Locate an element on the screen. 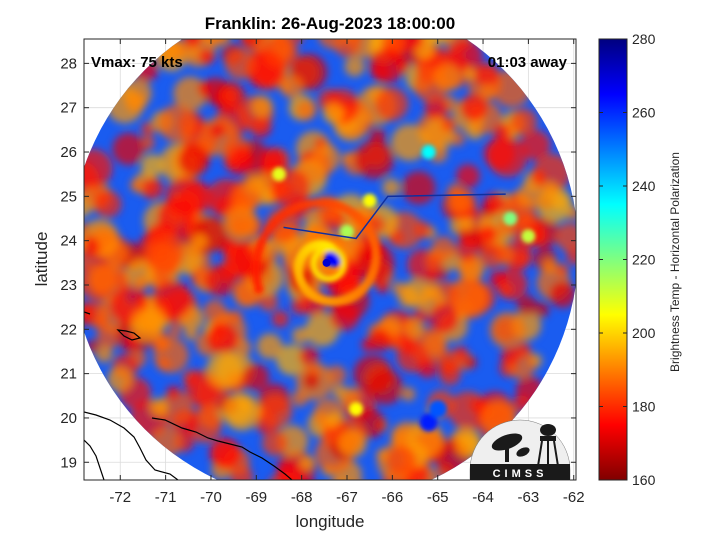  y-axis-label: latitude is located at coordinates (41, 259).